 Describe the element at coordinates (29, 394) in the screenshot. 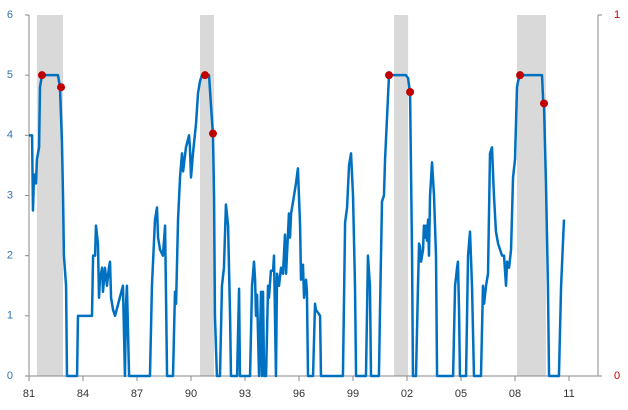

I see `x-tick-label: 81` at that location.